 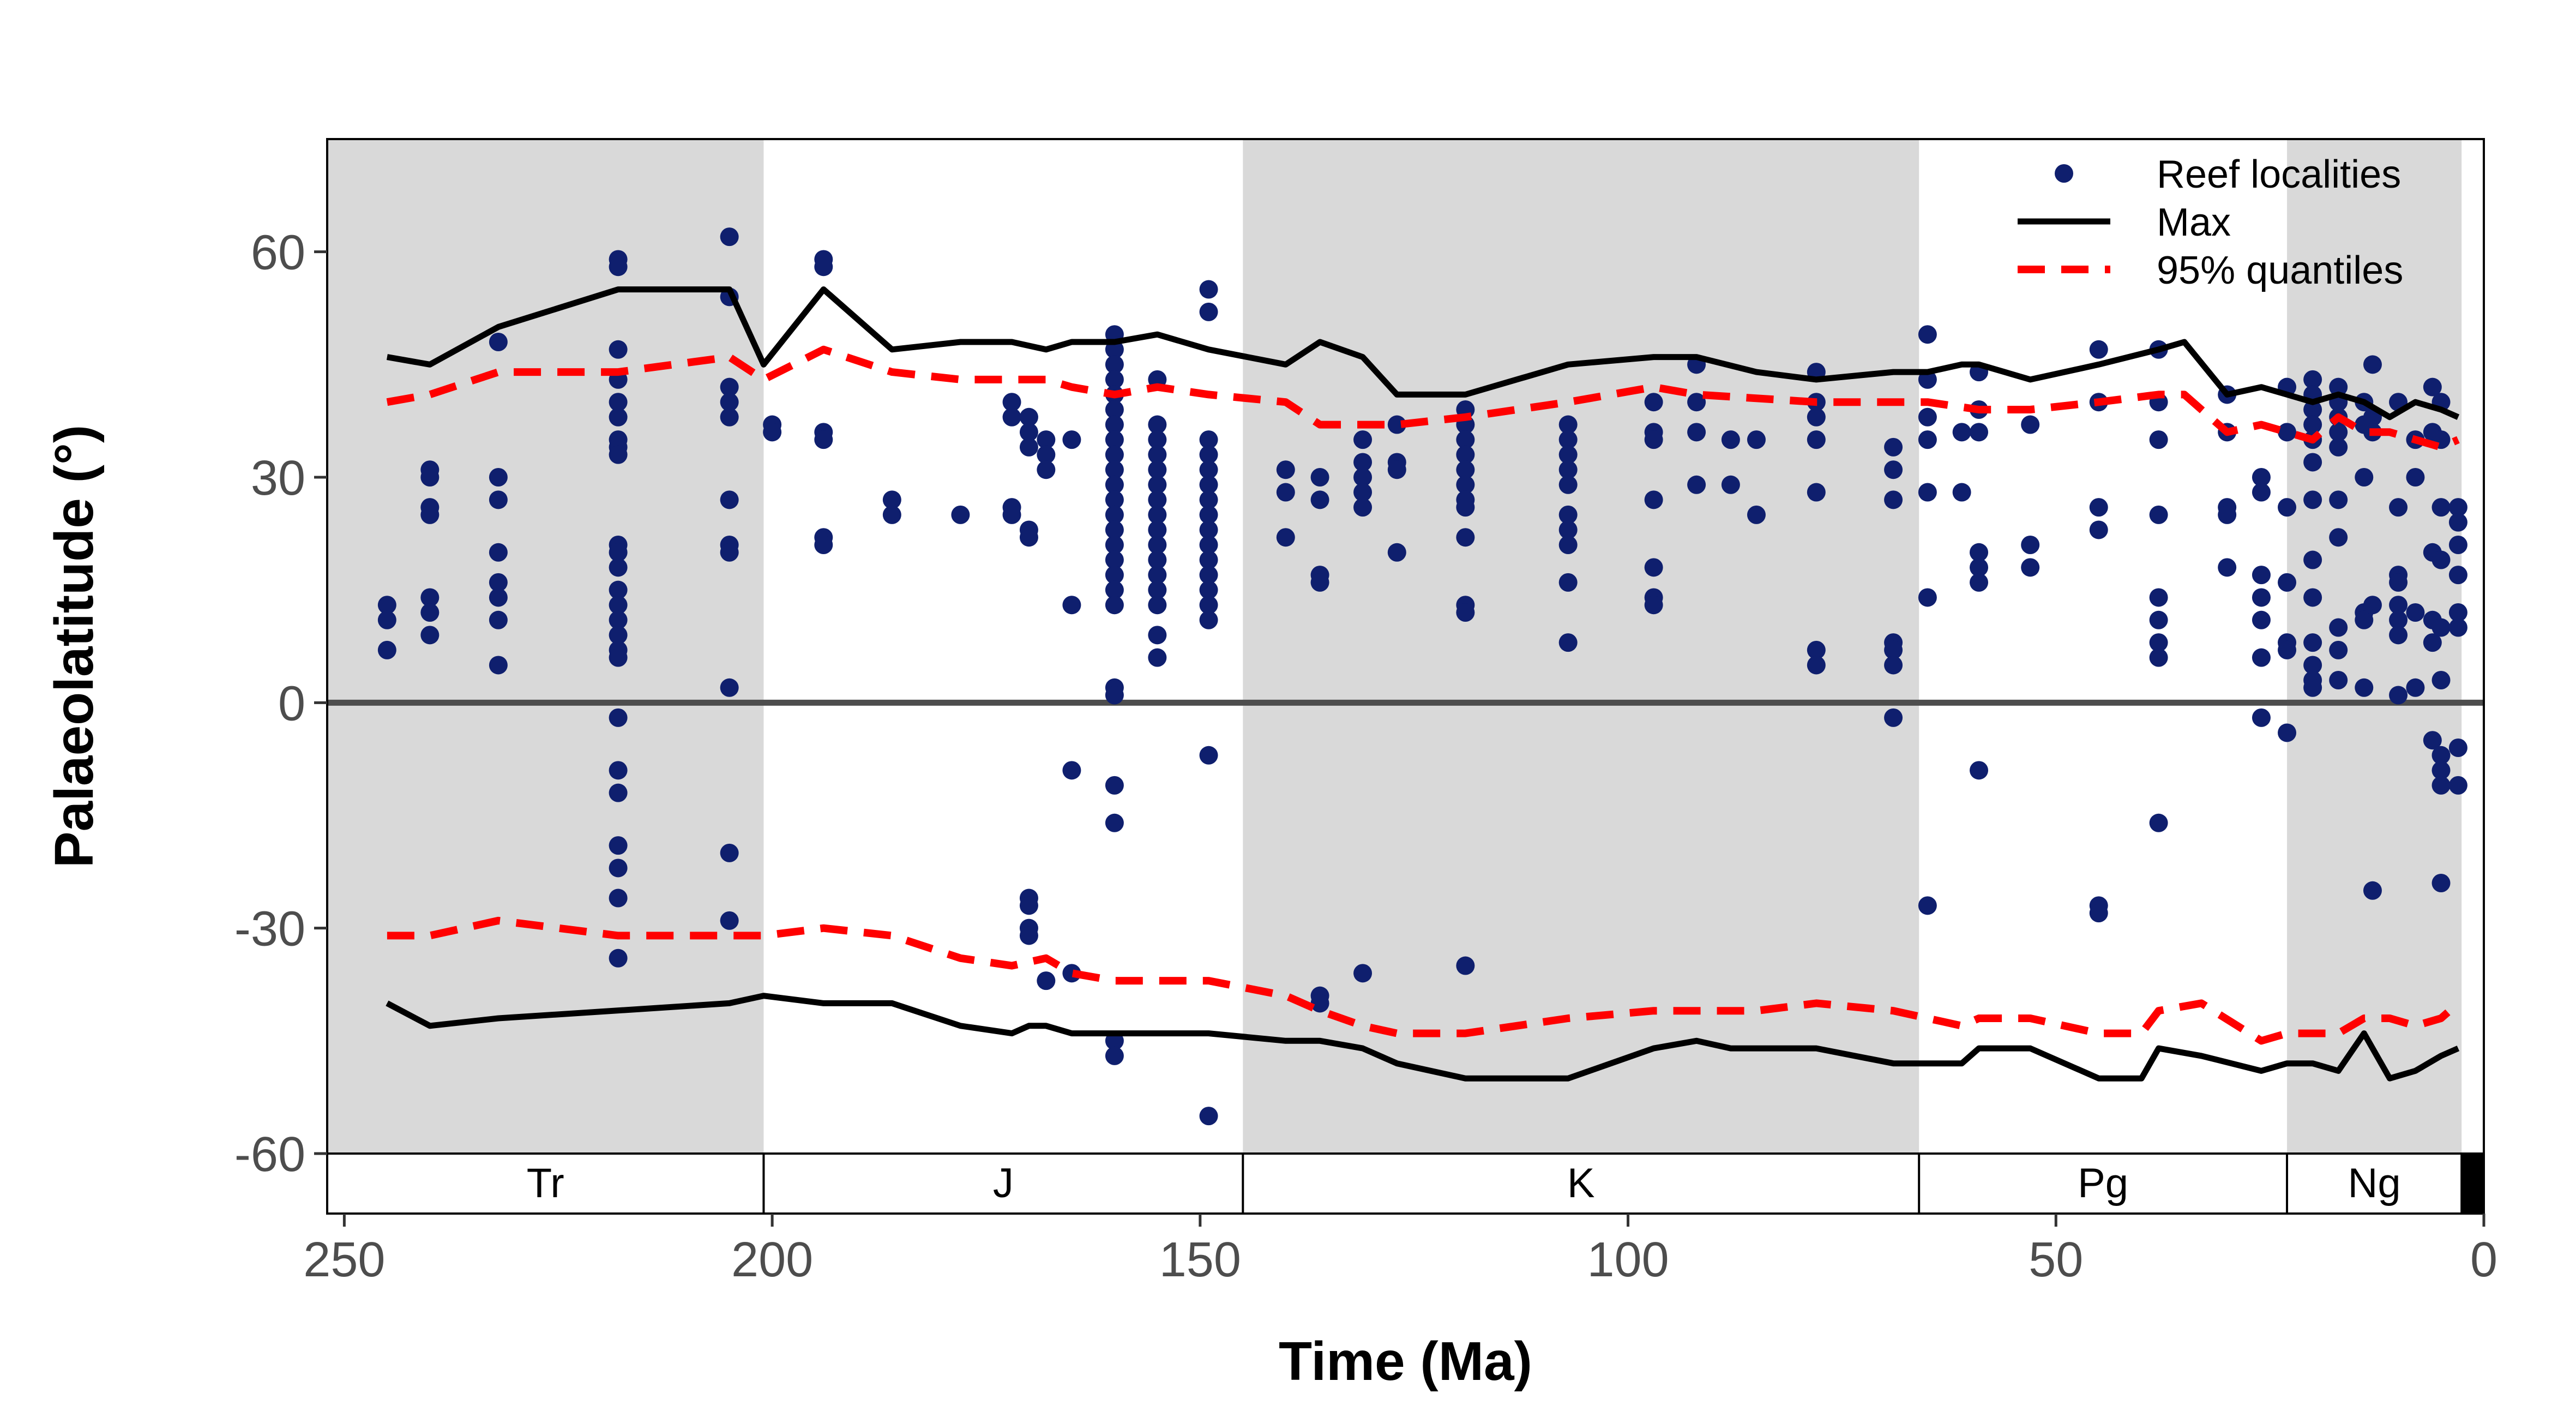 What do you see at coordinates (2064, 173) in the screenshot?
I see `legend-key-reef-localities` at bounding box center [2064, 173].